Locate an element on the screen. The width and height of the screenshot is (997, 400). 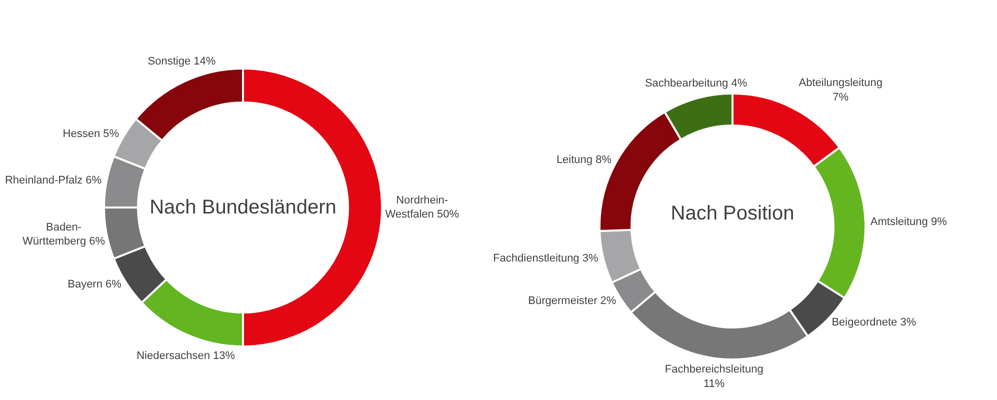
slice-label: Niedersachsen 13% is located at coordinates (186, 356).